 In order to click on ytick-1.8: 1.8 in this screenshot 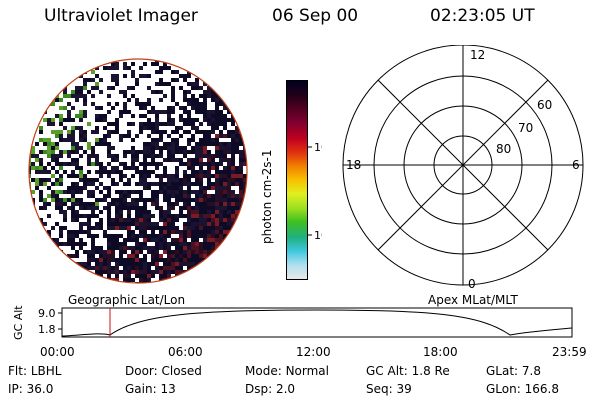, I will do `click(47, 329)`.